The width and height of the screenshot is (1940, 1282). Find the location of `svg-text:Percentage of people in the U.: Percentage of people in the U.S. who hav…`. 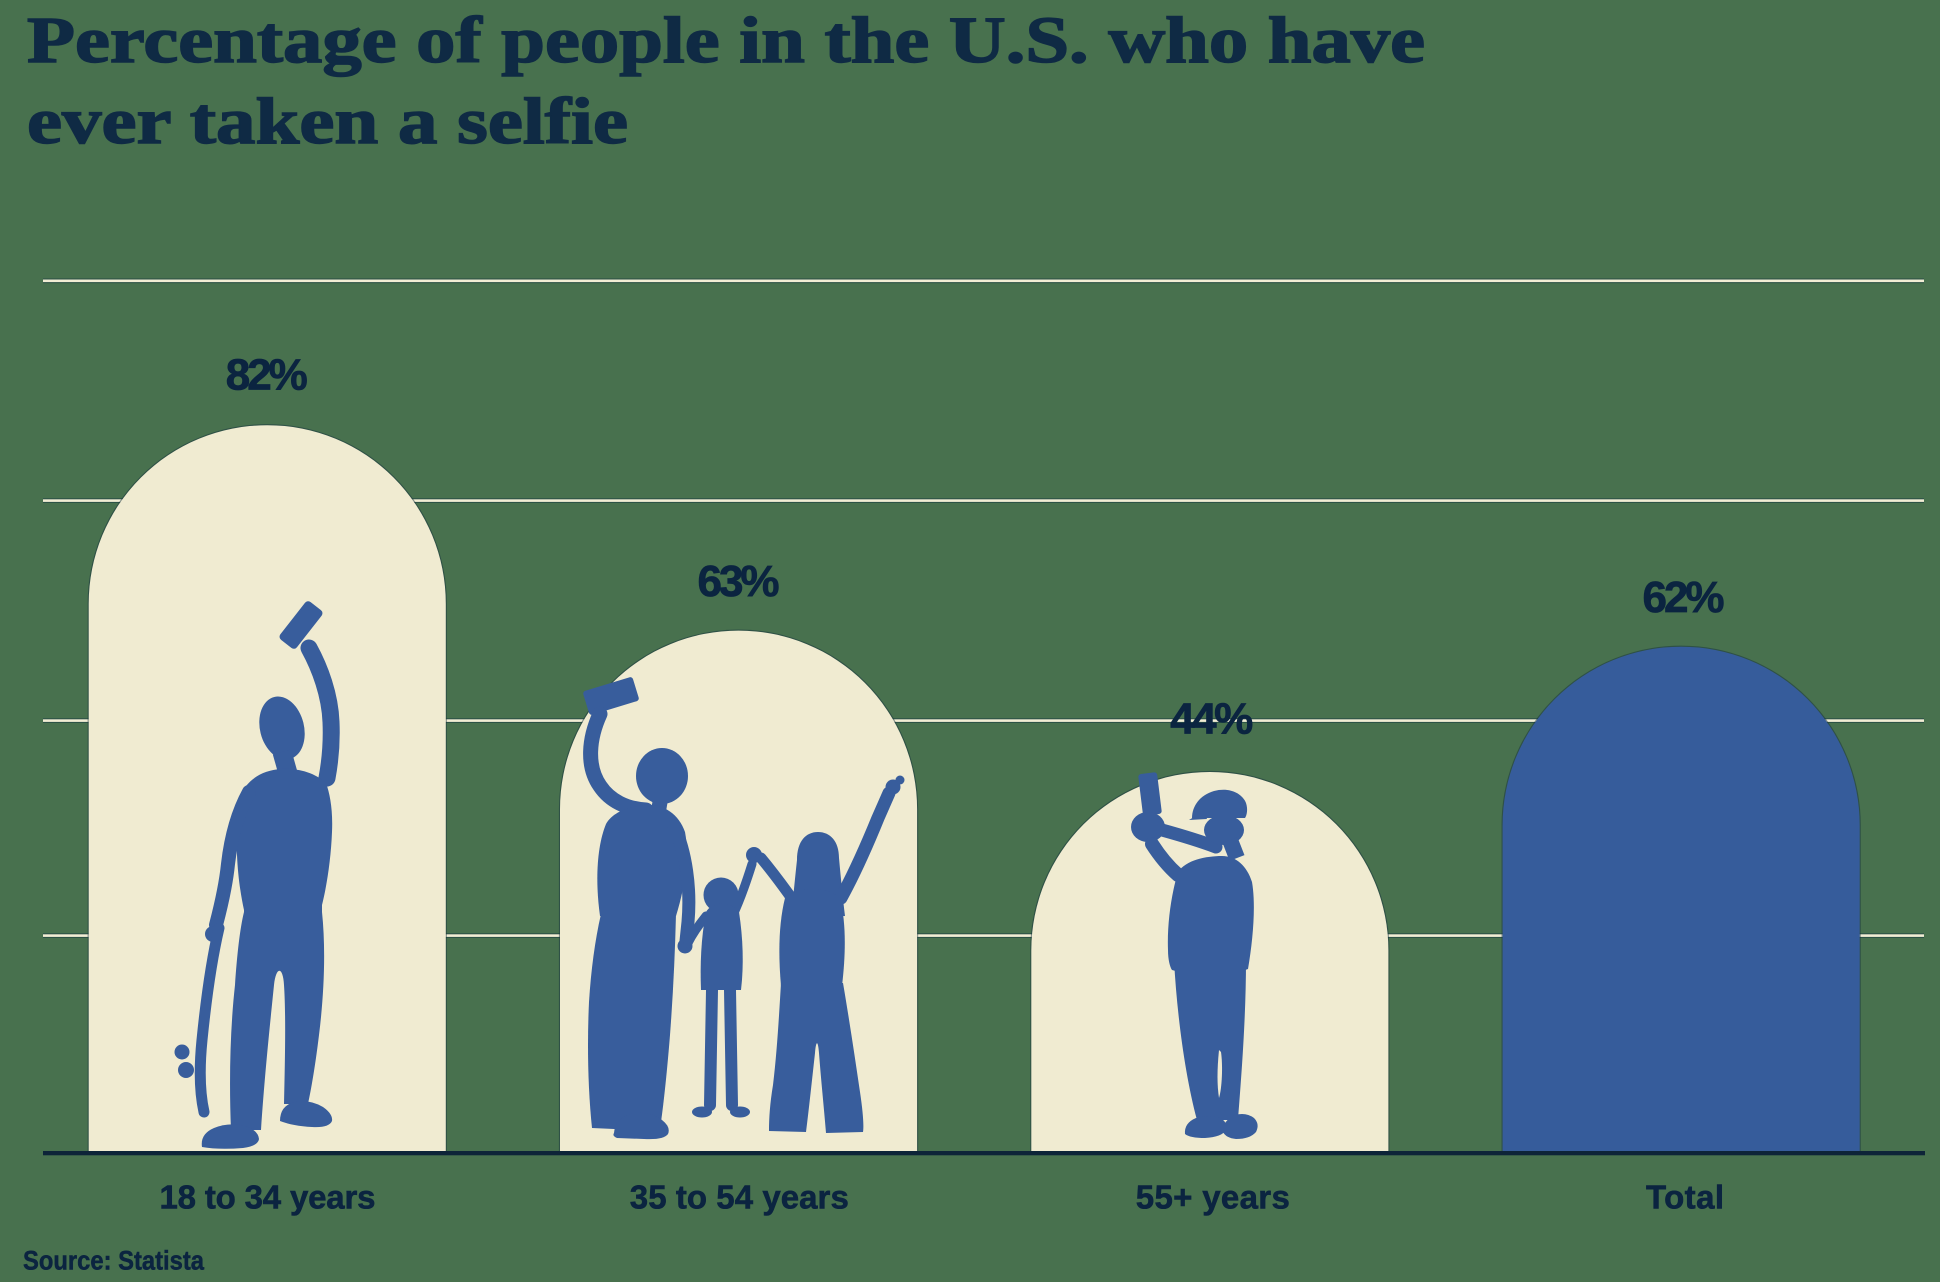

svg-text:Percentage of people in the U.: Percentage of people in the U.S. who hav… is located at coordinates (726, 40).